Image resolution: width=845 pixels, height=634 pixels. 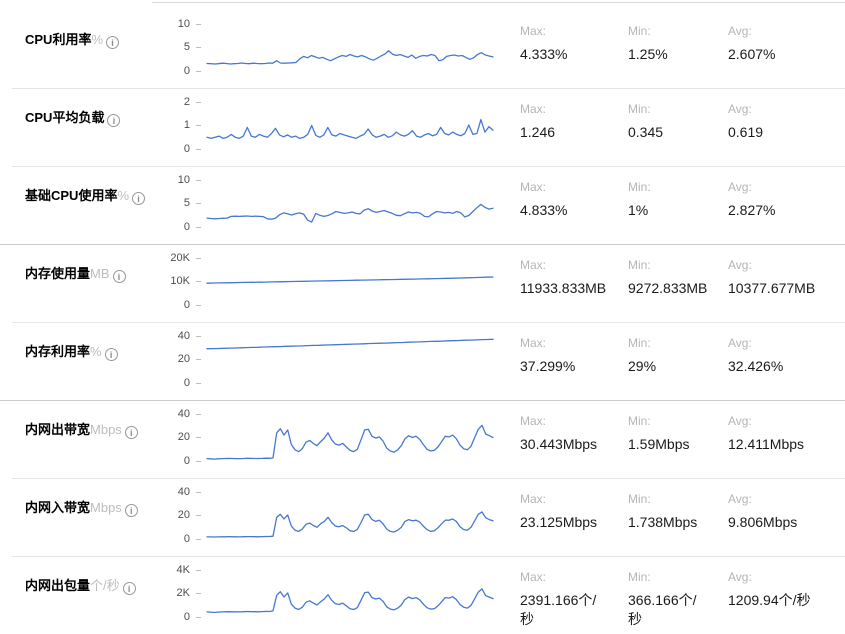 I want to click on y-axis: 2 1 0, so click(x=182, y=131).